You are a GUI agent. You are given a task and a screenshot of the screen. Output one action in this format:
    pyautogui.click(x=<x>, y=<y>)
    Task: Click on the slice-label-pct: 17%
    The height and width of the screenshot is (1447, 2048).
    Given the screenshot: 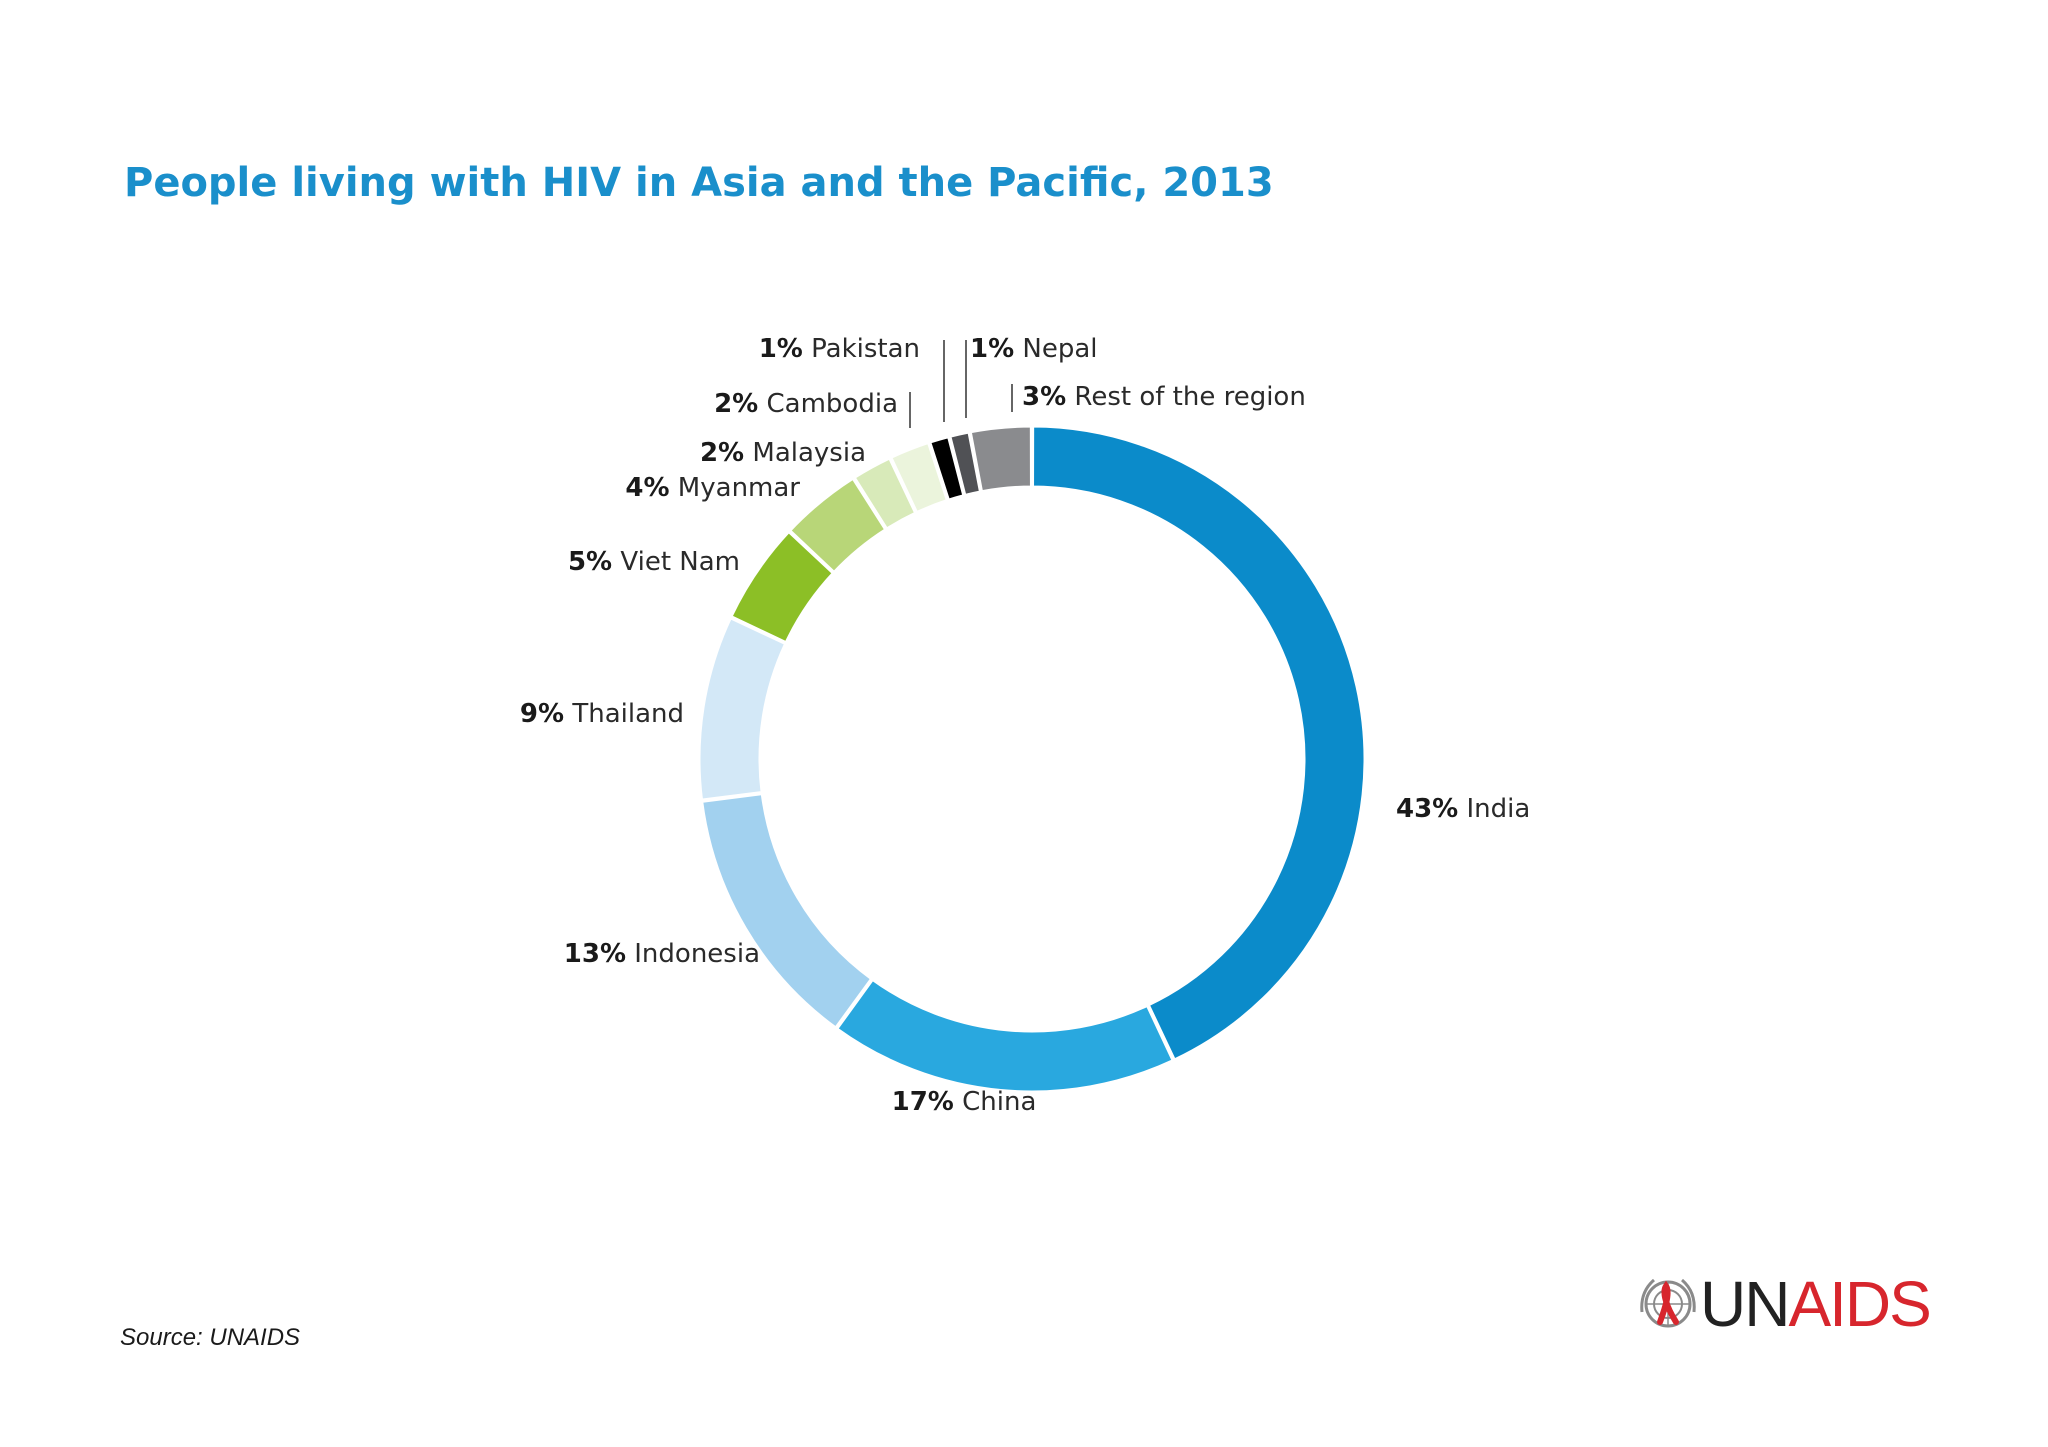 What is the action you would take?
    pyautogui.click(x=923, y=1102)
    